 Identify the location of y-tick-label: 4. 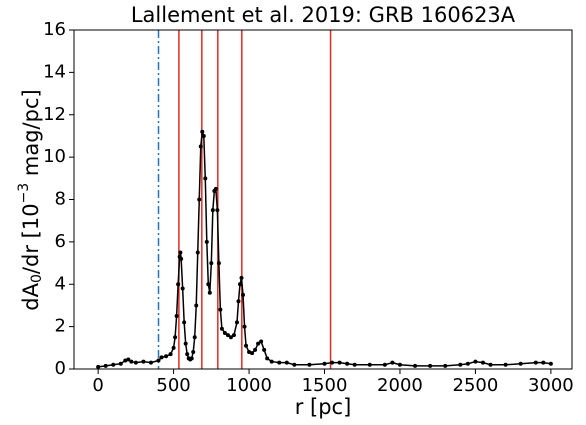
(60, 283).